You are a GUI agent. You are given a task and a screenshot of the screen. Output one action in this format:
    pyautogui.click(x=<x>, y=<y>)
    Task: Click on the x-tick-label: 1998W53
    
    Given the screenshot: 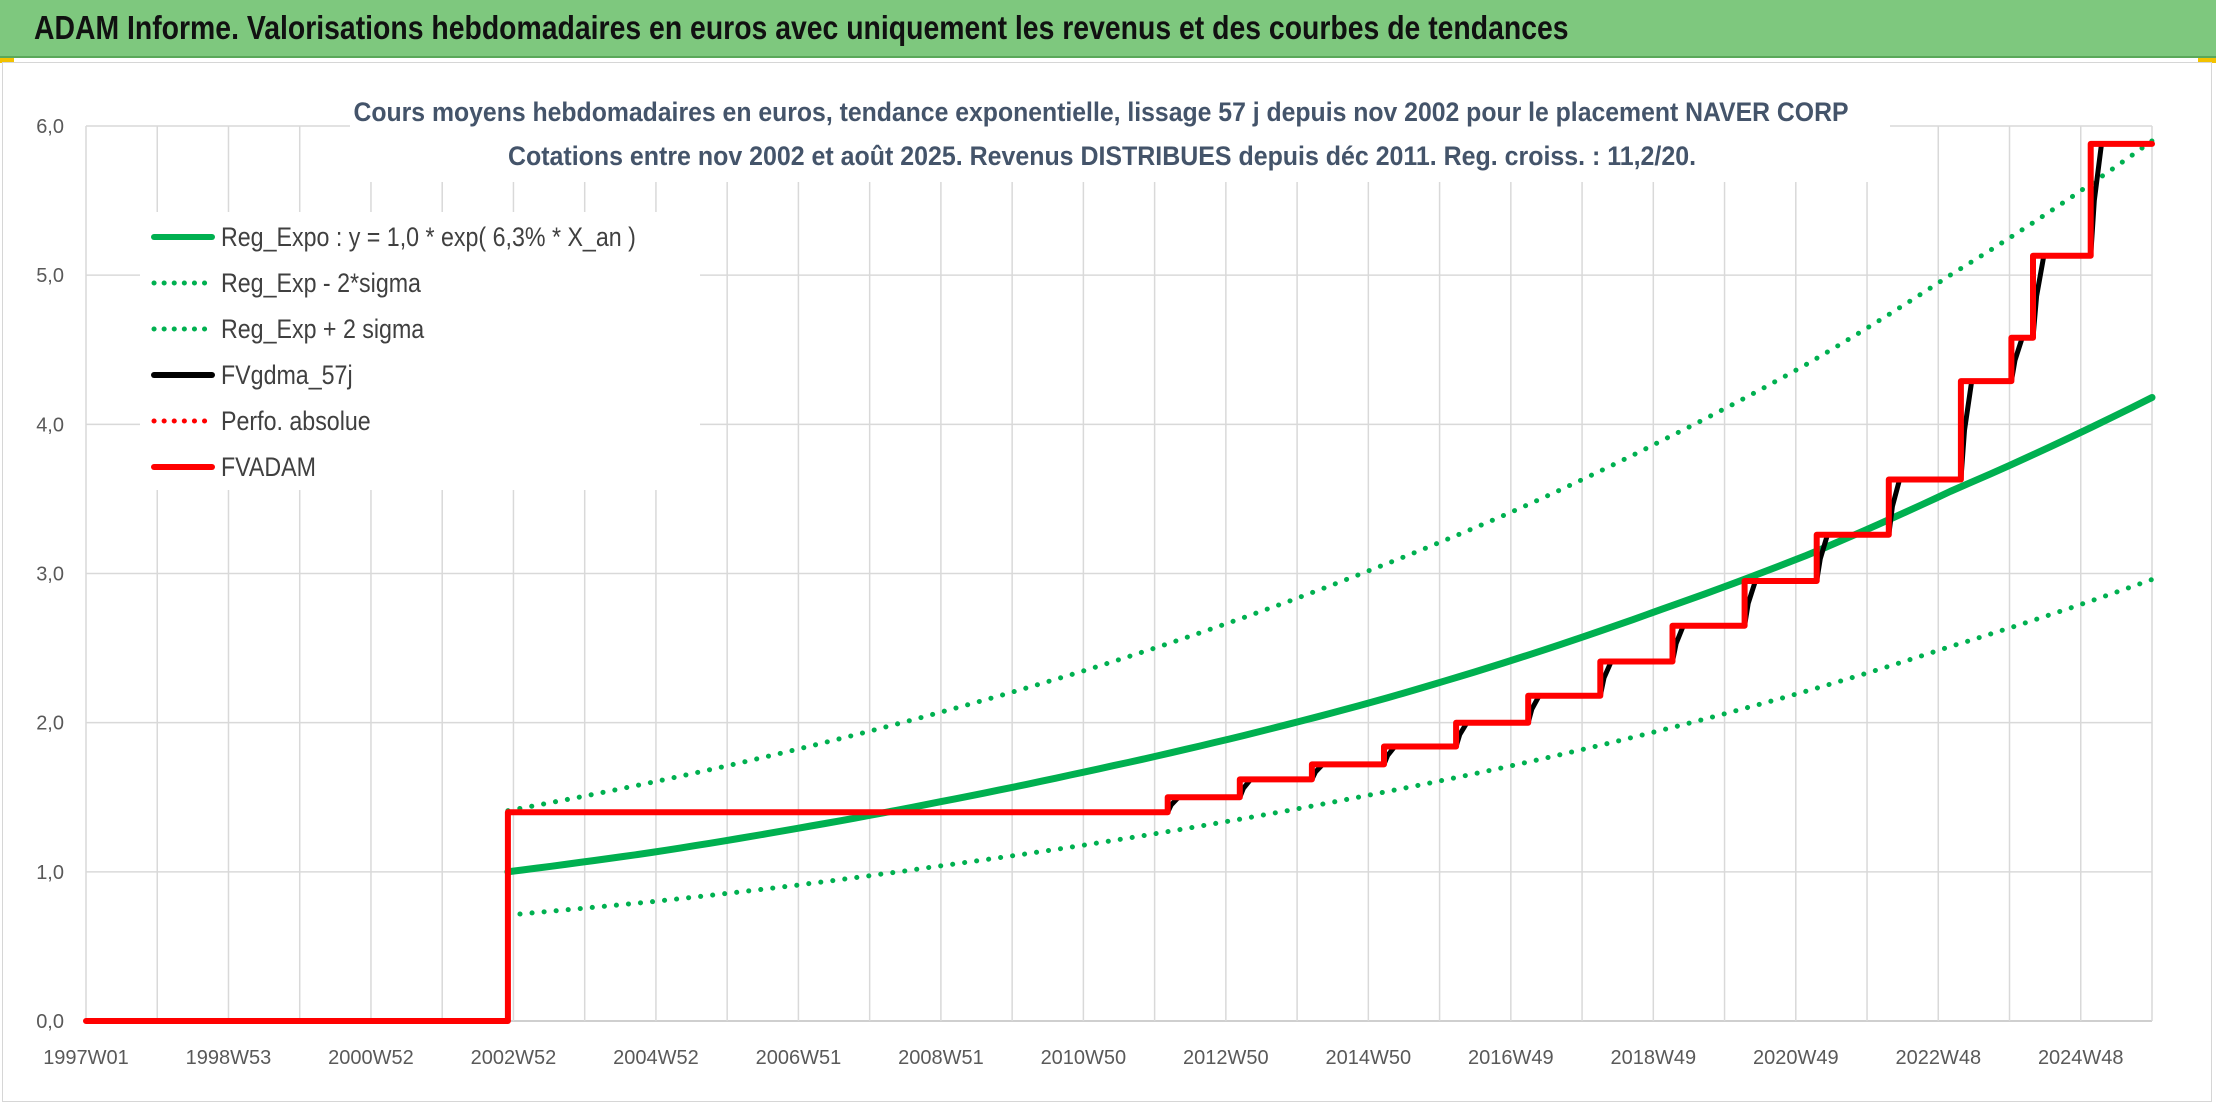 What is the action you would take?
    pyautogui.click(x=229, y=1058)
    